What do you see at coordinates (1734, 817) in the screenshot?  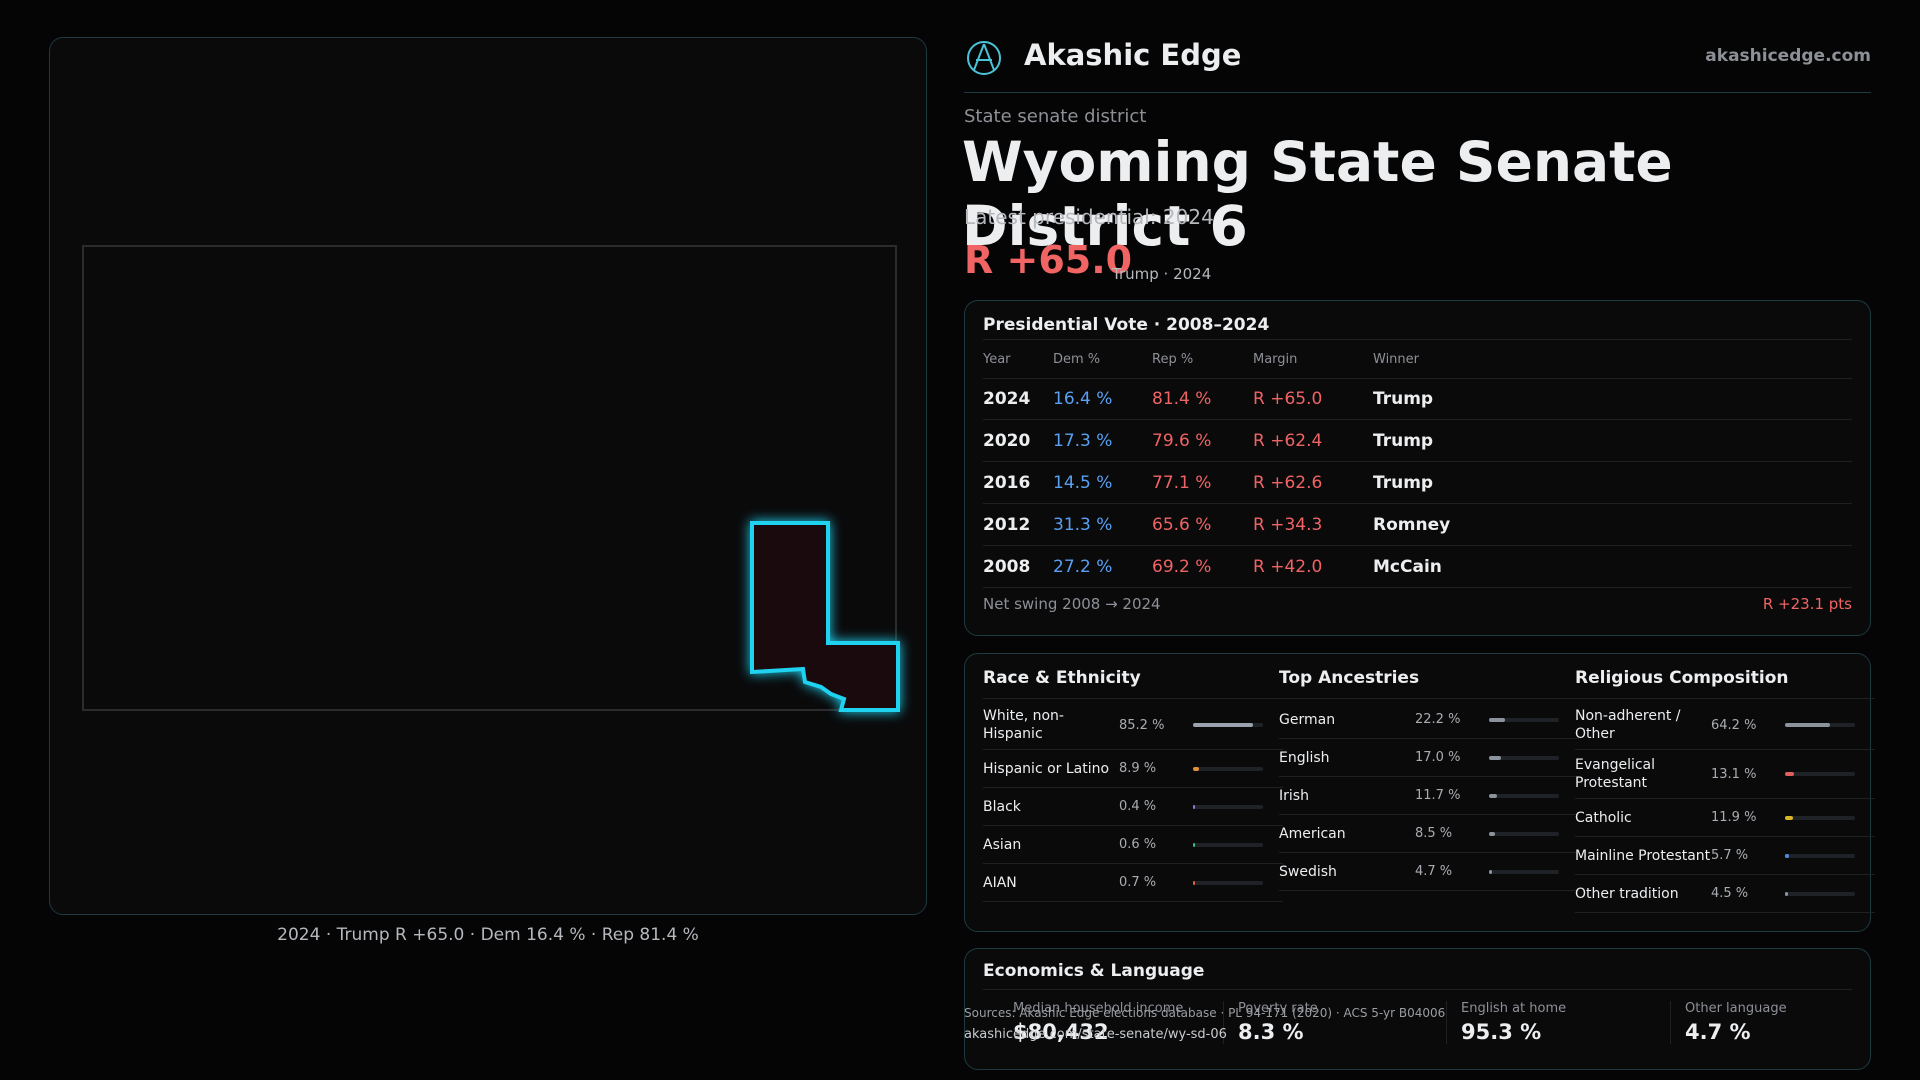 I see `item-value: 11.9 %` at bounding box center [1734, 817].